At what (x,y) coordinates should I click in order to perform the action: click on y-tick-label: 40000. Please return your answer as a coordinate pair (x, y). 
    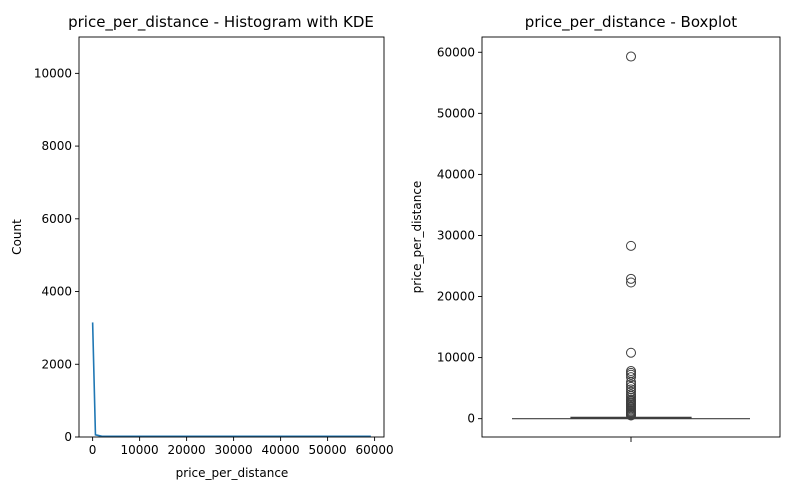
    Looking at the image, I should click on (456, 174).